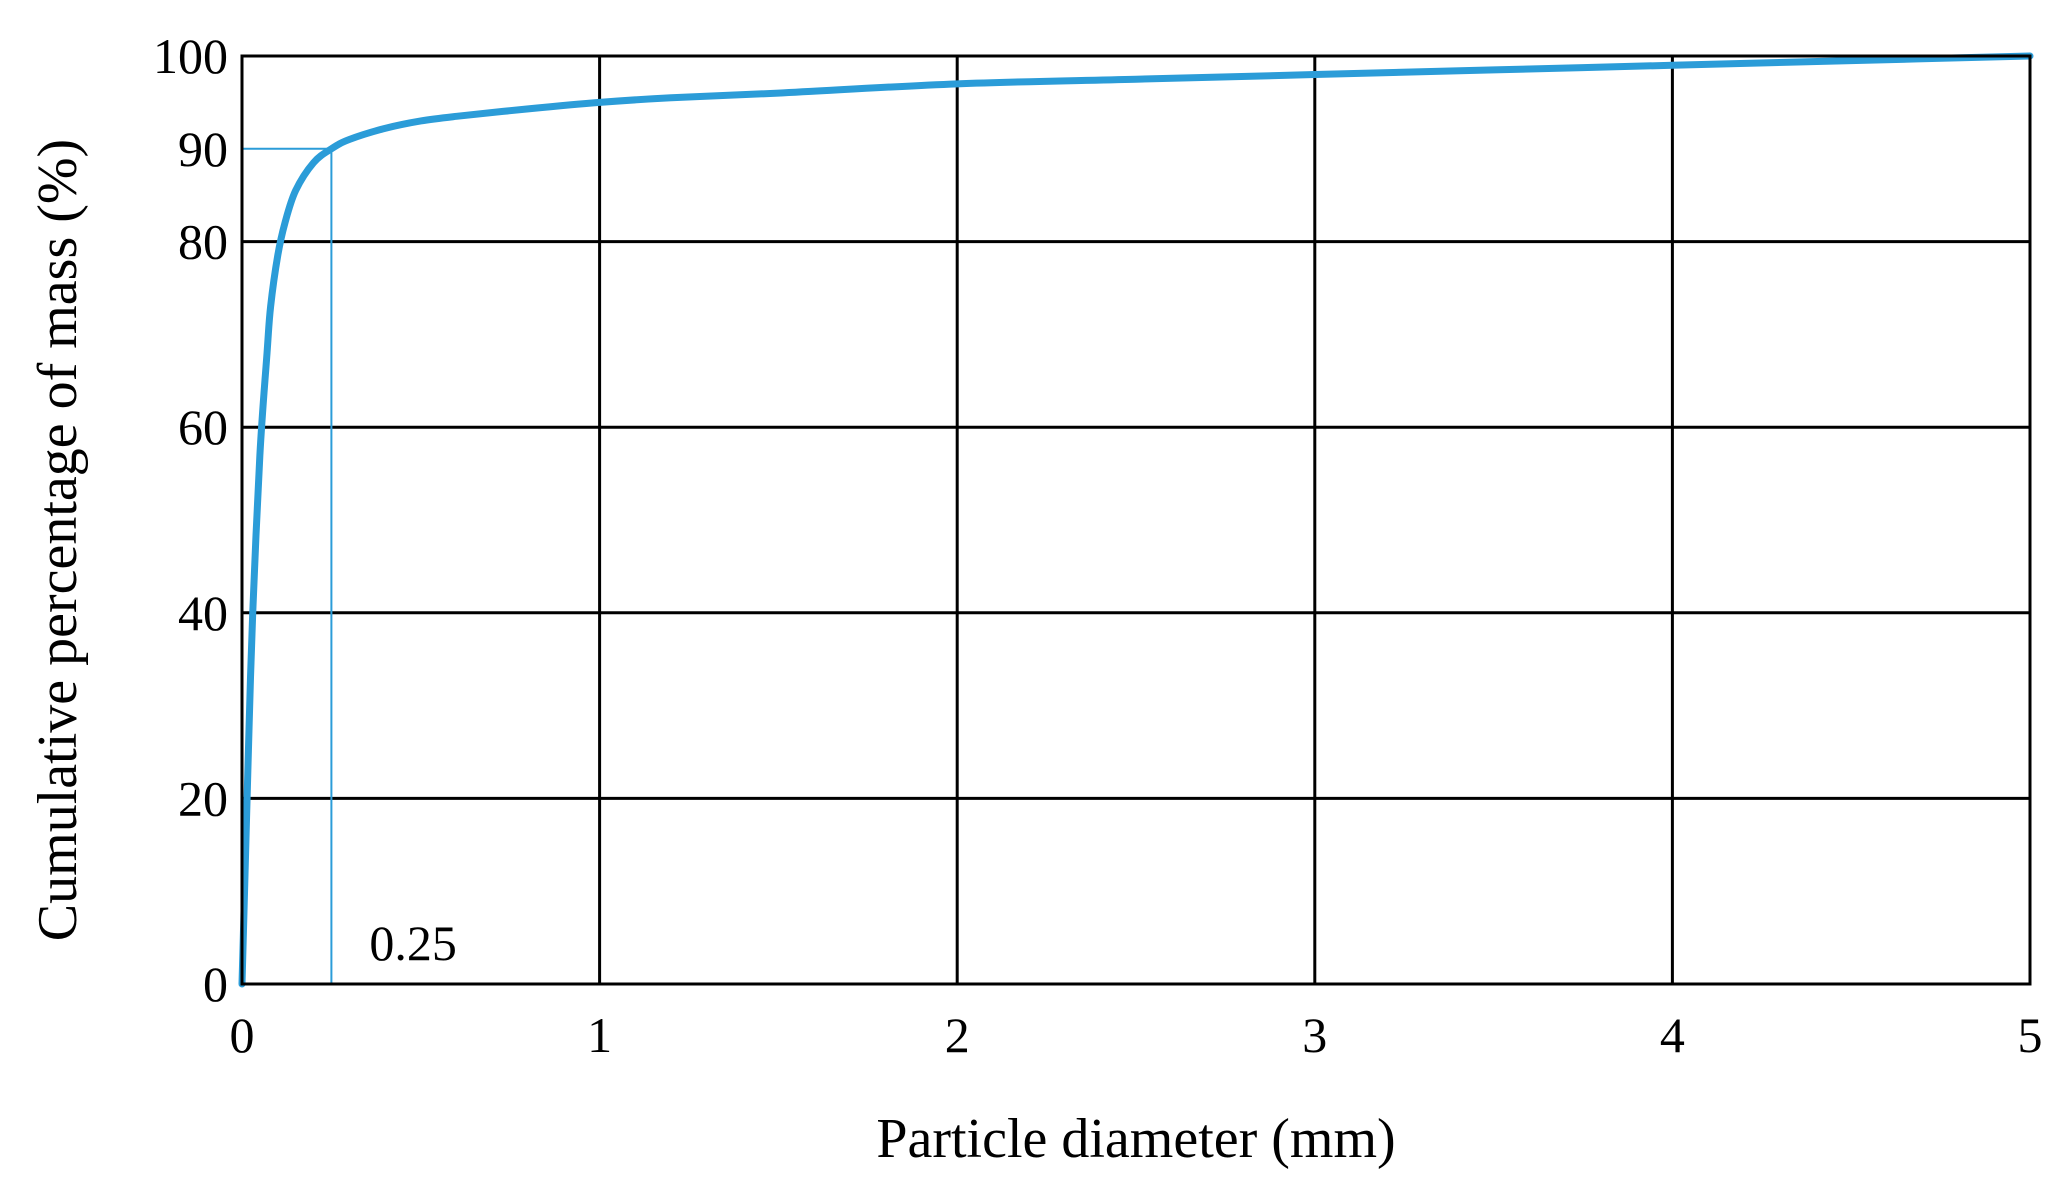  Describe the element at coordinates (203, 149) in the screenshot. I see `annotation-y-value: 90` at that location.